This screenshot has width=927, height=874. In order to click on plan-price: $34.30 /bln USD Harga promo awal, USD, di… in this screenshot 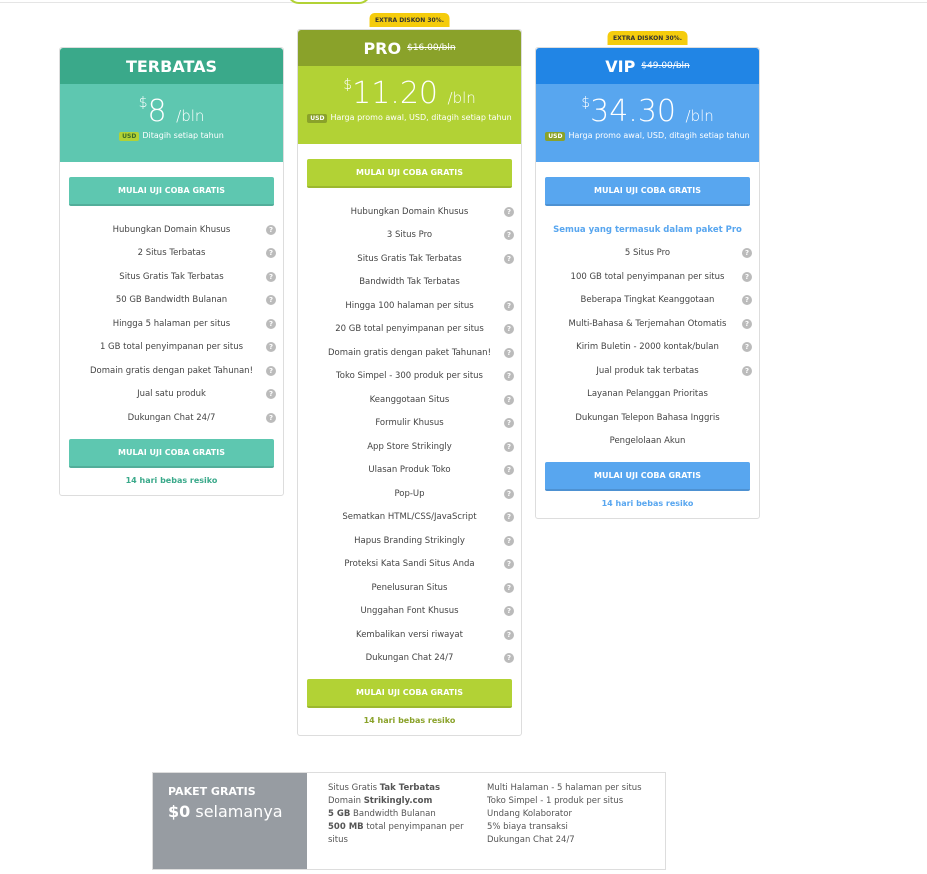, I will do `click(647, 123)`.